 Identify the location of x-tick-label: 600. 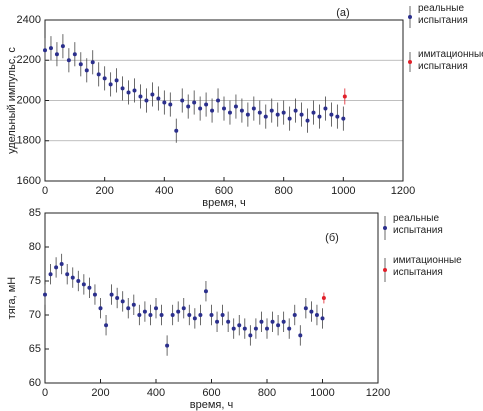
(224, 191).